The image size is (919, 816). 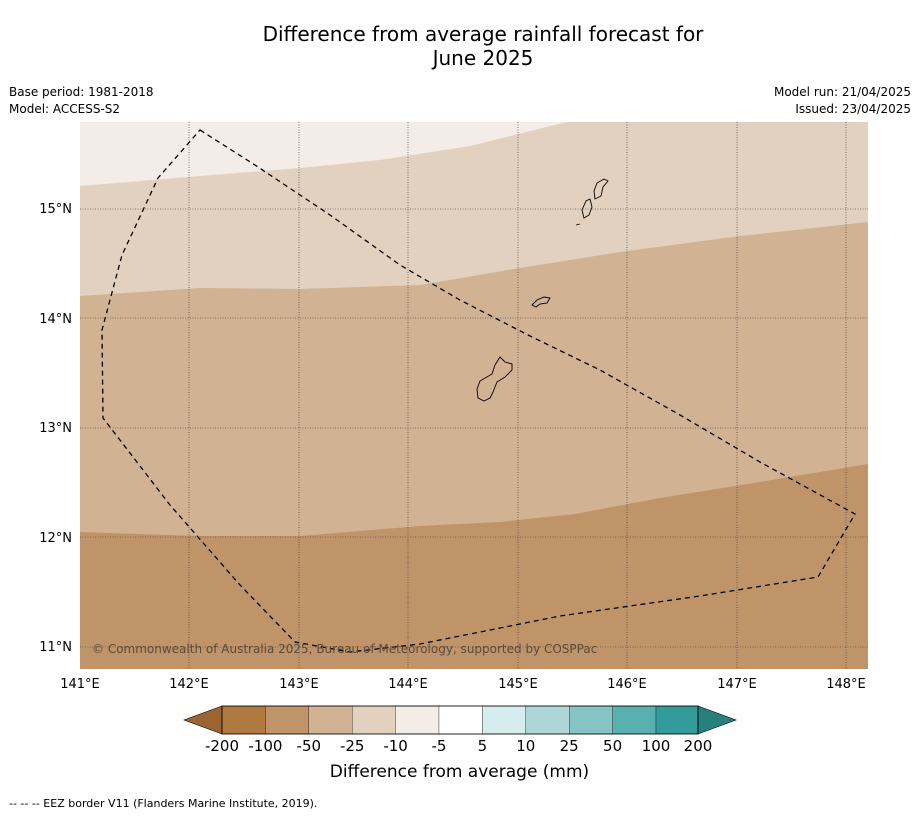 I want to click on colorbar-label: Difference from average (mm), so click(x=459, y=772).